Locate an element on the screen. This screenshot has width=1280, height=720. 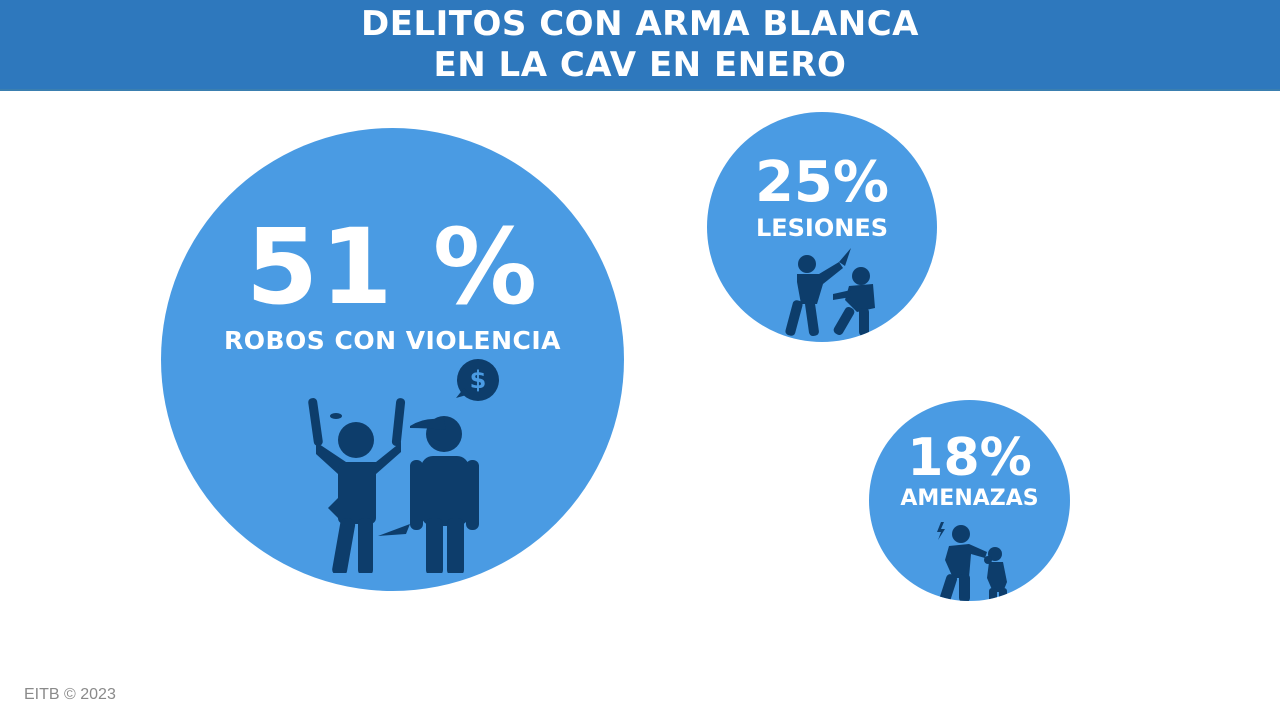
title-line-2: EN LA CAV EN ENERO is located at coordinates (640, 64).